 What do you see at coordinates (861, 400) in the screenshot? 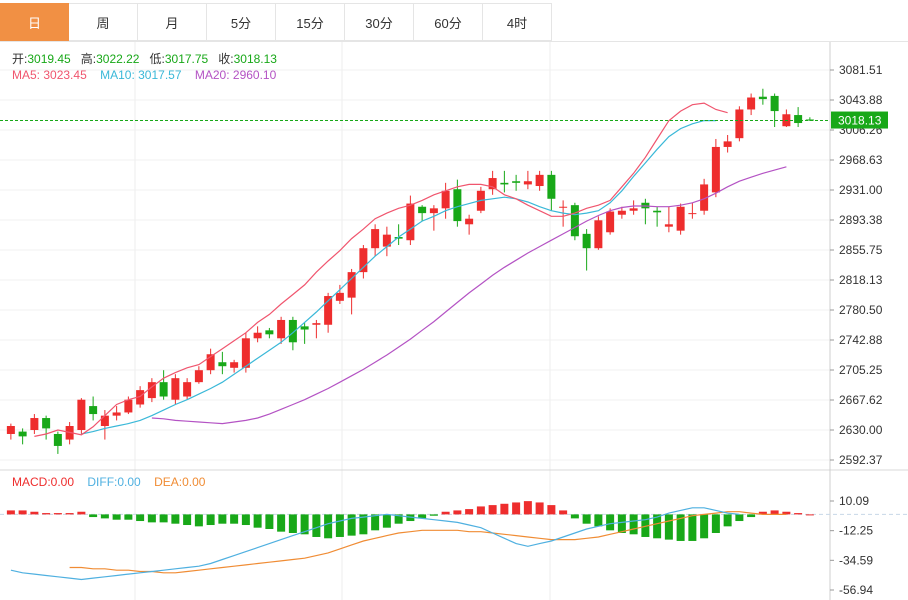
I see `y-tick-label: 2667.62` at bounding box center [861, 400].